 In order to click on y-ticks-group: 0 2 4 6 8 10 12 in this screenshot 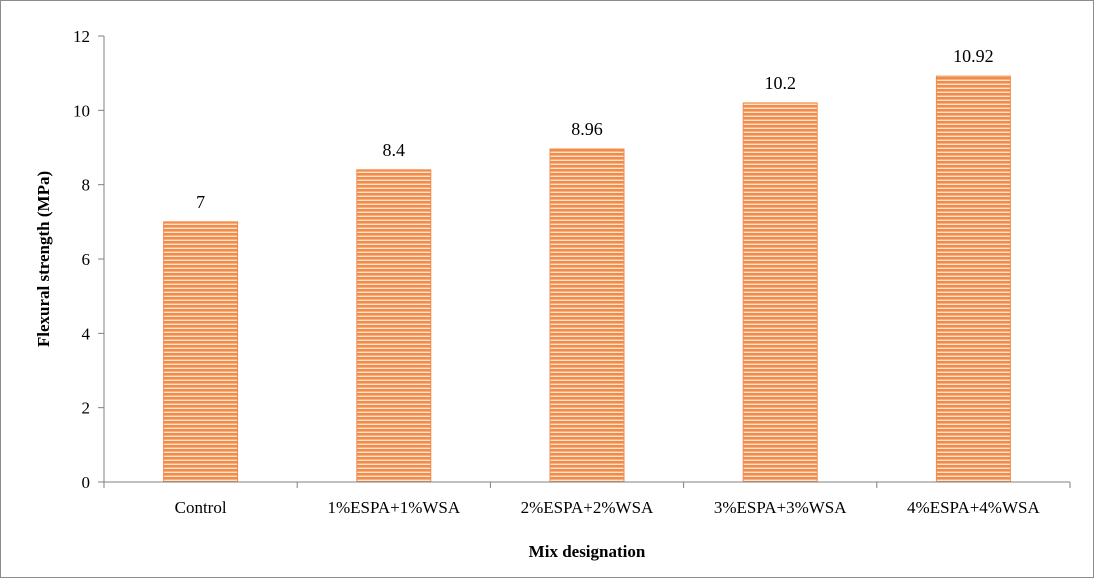, I will do `click(88, 259)`.